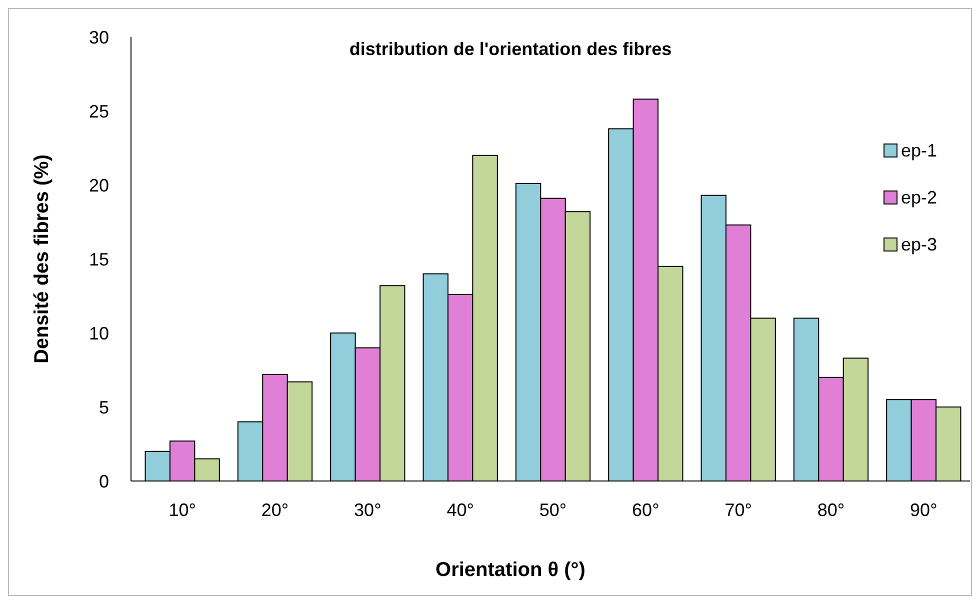 The width and height of the screenshot is (980, 604). I want to click on y-tick-label: 10, so click(98, 333).